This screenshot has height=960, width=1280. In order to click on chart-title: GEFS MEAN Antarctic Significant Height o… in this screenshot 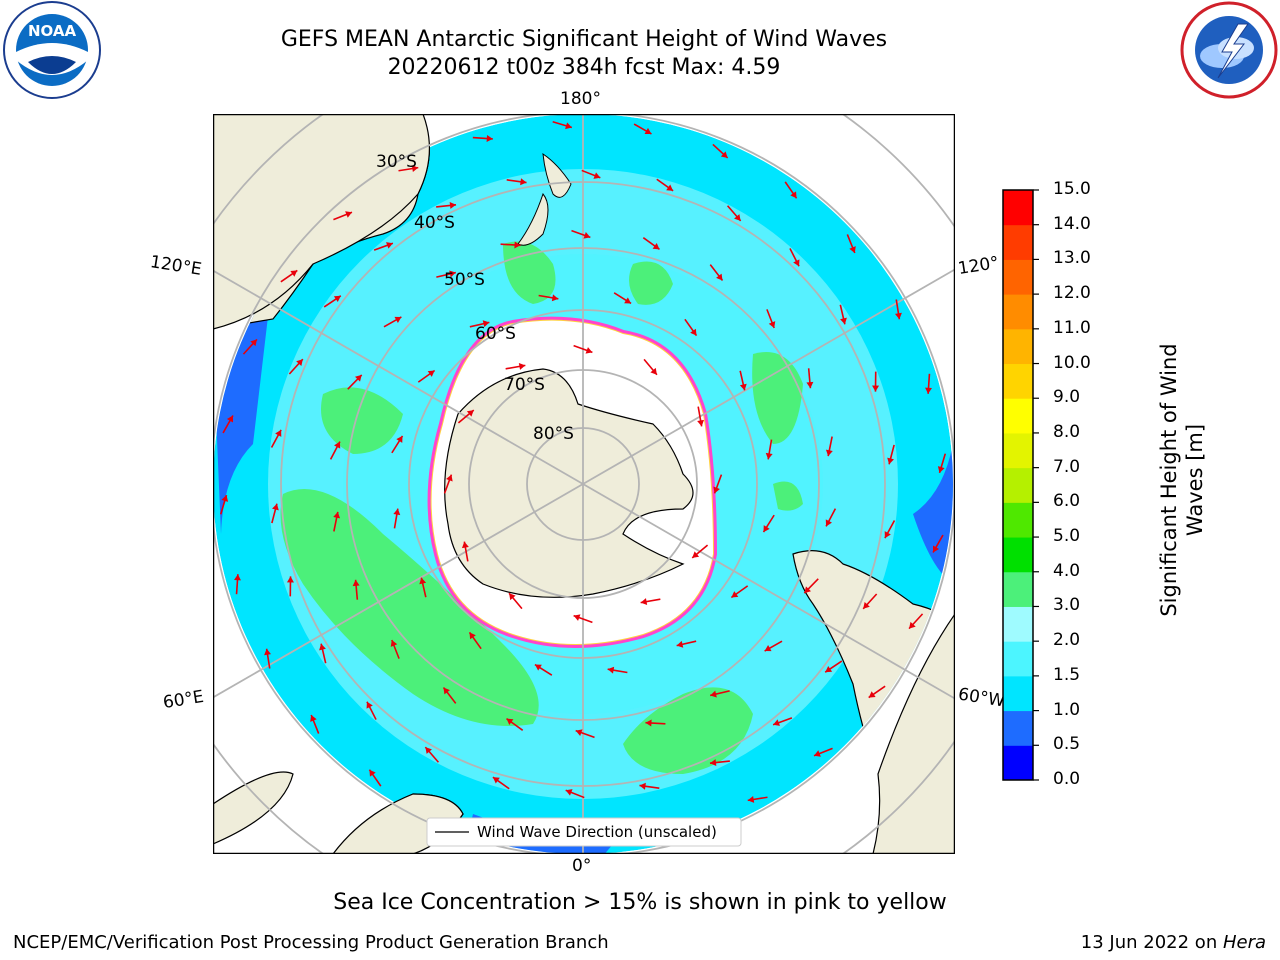, I will do `click(584, 39)`.